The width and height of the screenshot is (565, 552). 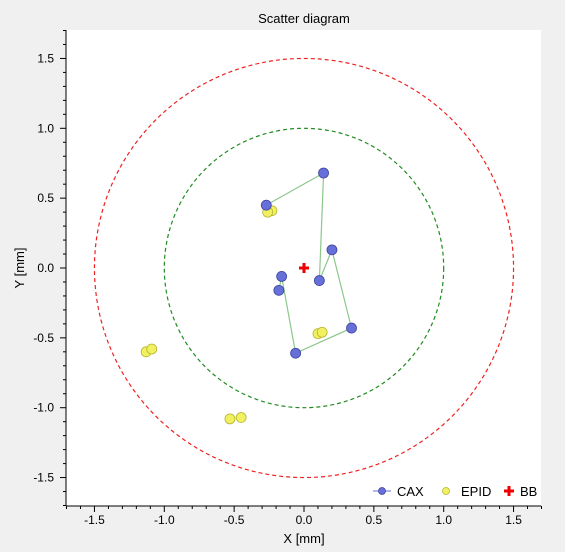 What do you see at coordinates (513, 520) in the screenshot?
I see `x-tick-label: 1.5` at bounding box center [513, 520].